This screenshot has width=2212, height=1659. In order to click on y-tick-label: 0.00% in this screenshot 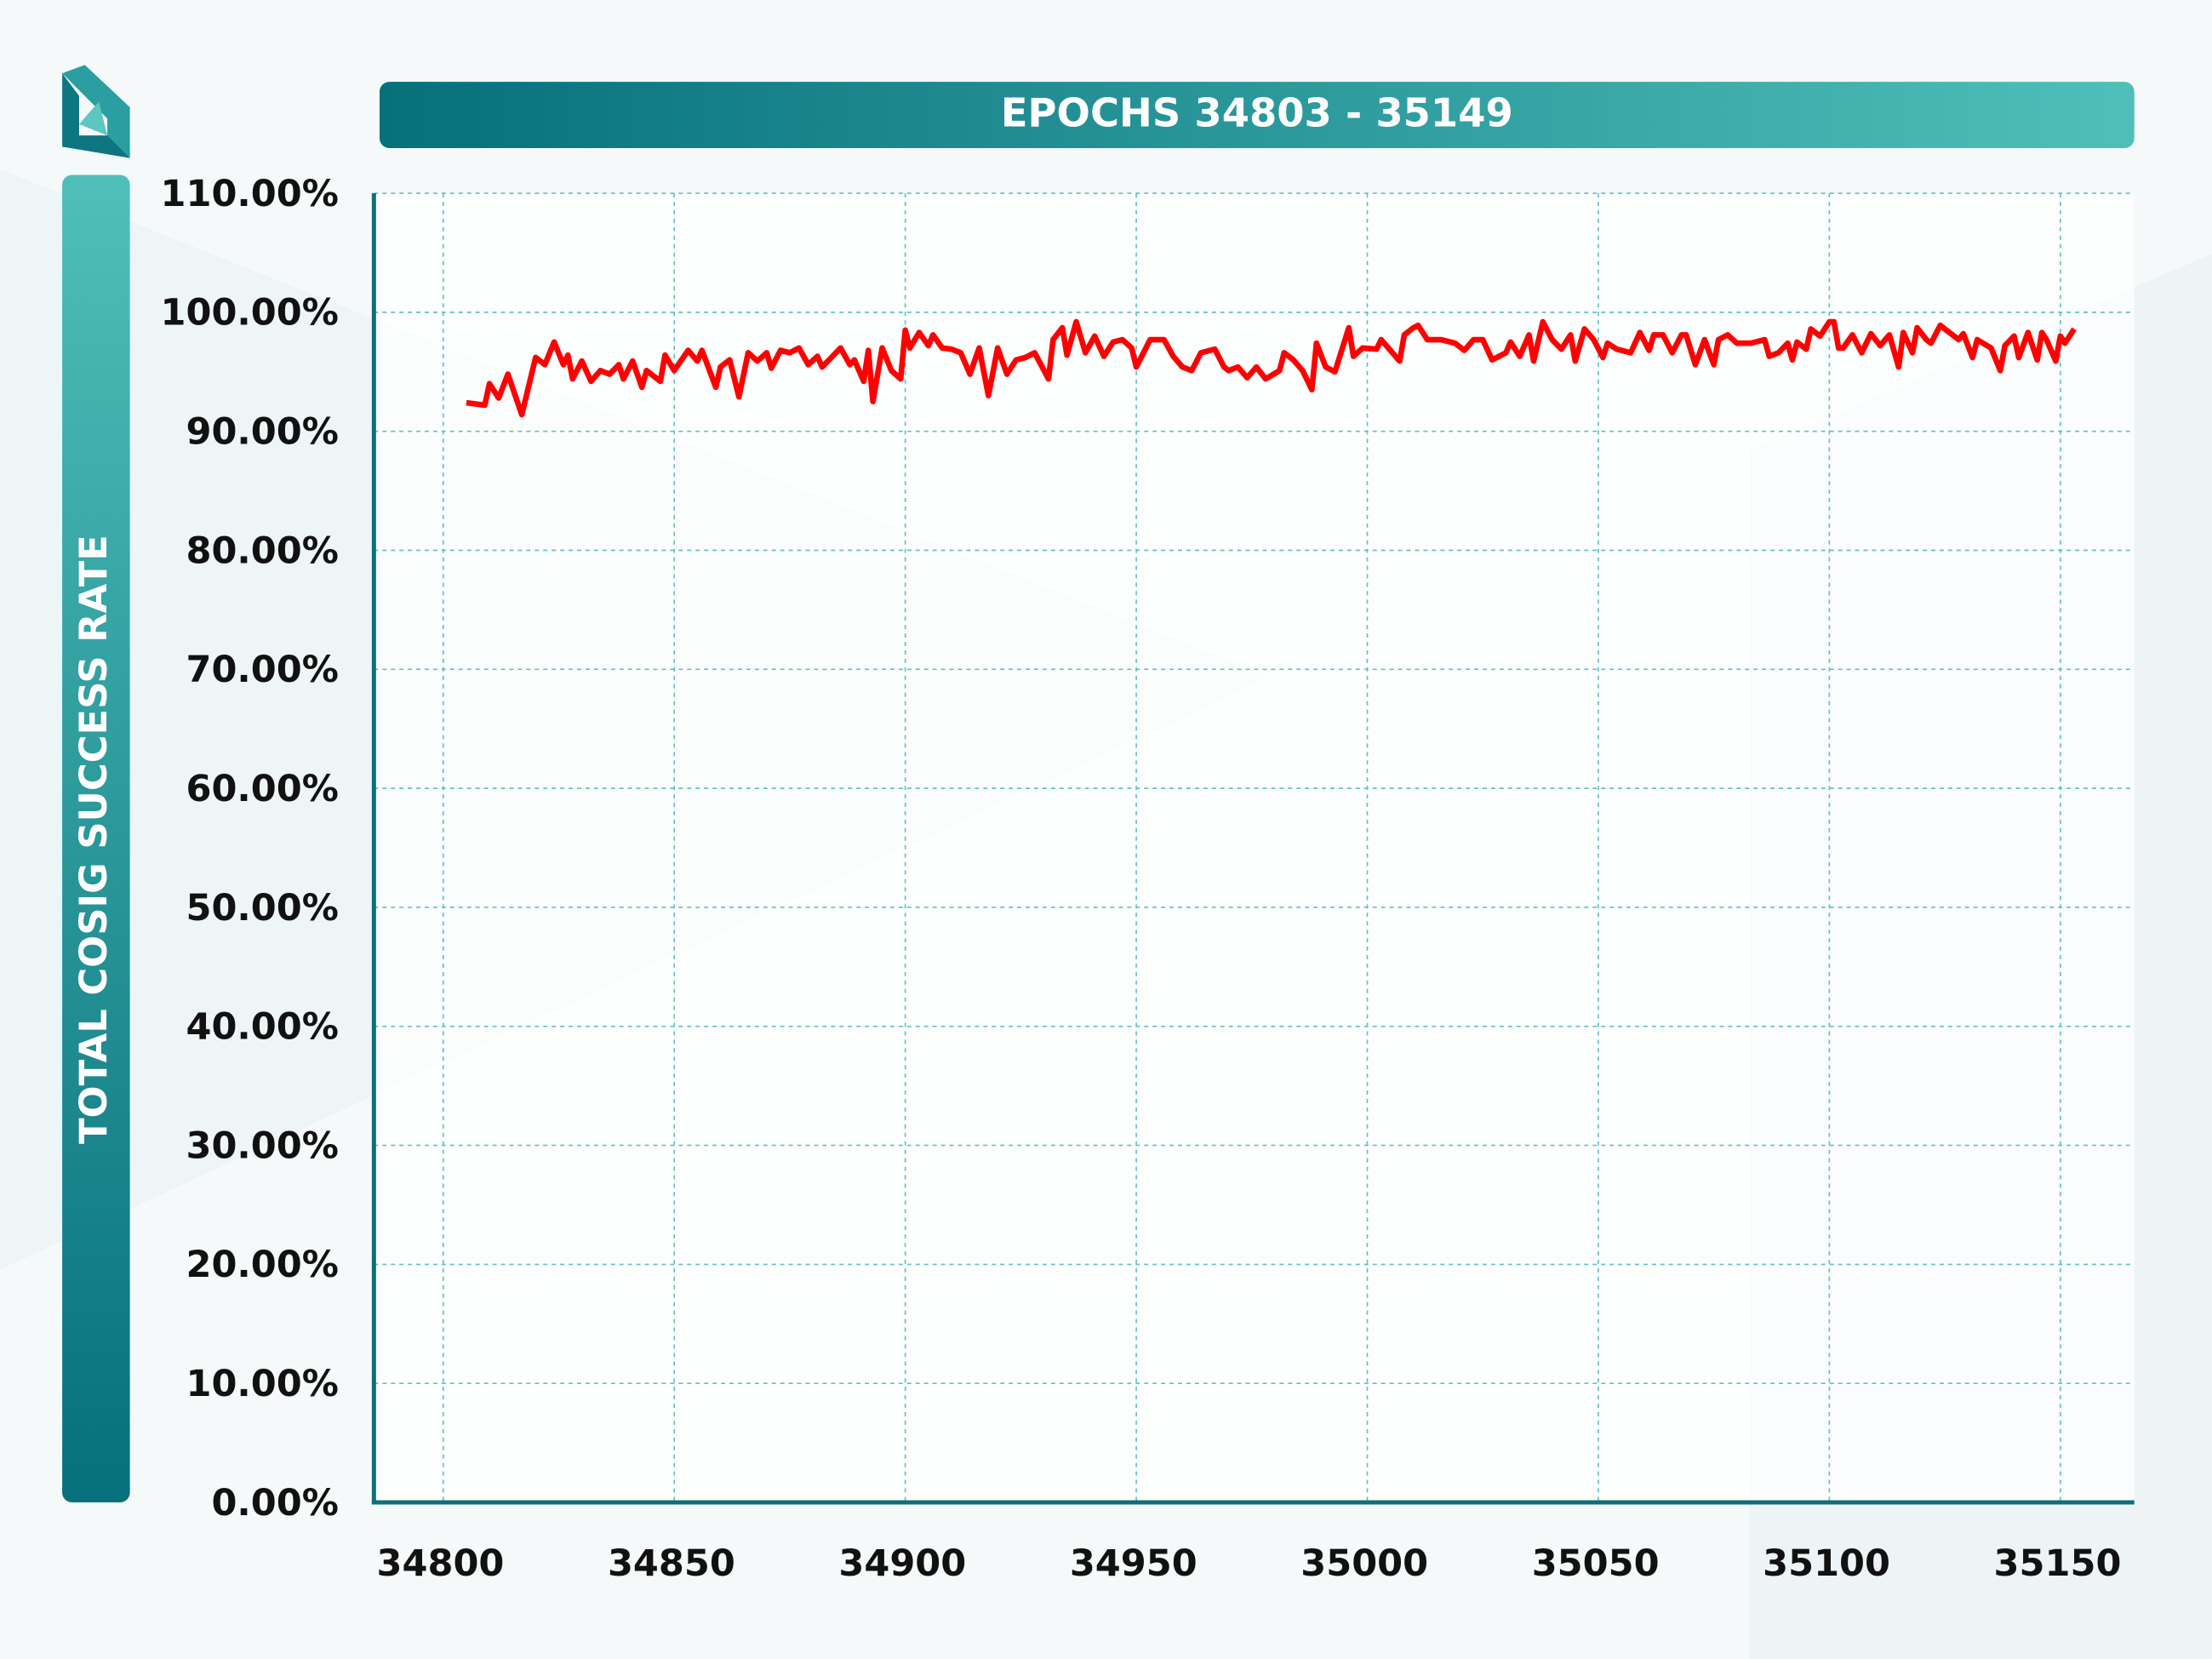, I will do `click(274, 1503)`.